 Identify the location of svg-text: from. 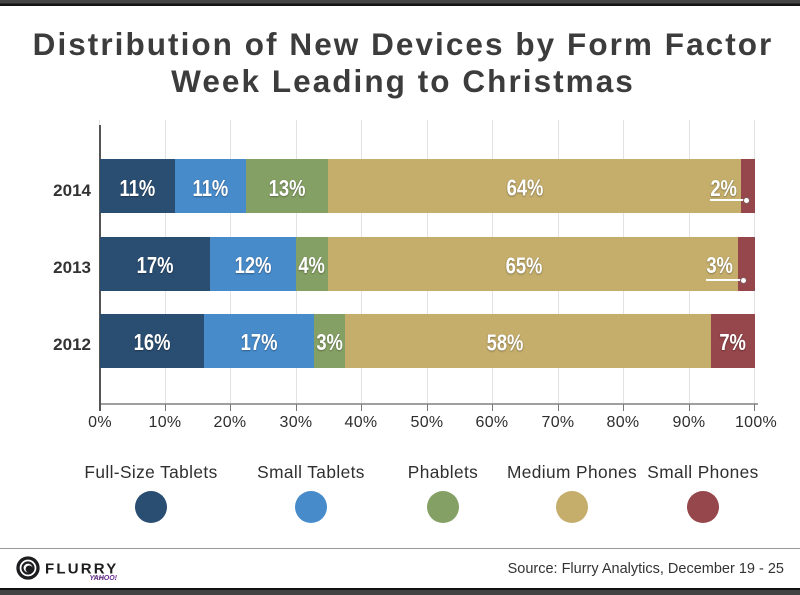
(99, 579).